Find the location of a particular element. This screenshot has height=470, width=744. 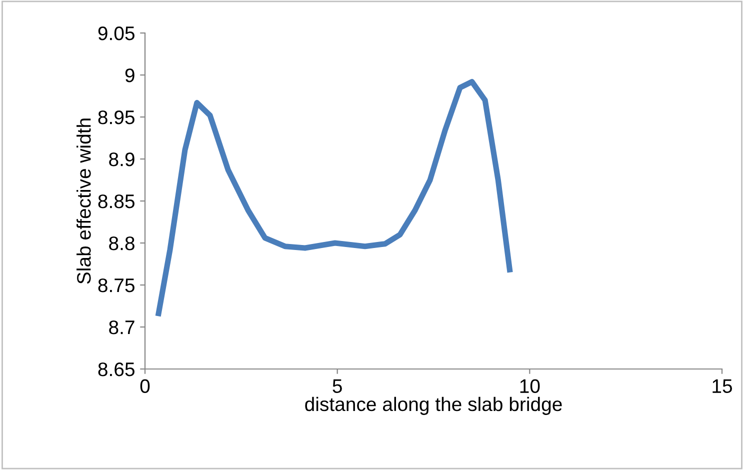

x-tick-label: 0 is located at coordinates (145, 386).